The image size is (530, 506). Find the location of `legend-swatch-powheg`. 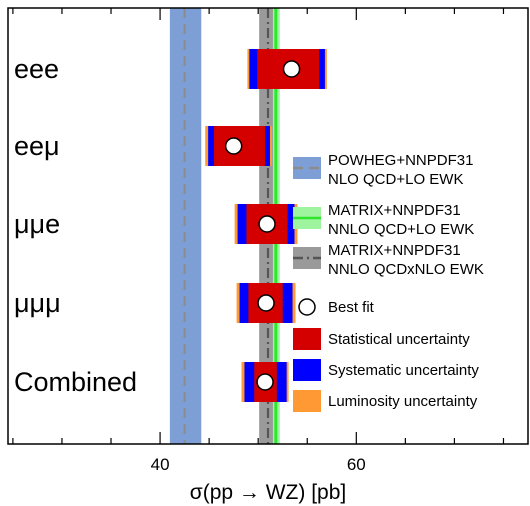

legend-swatch-powheg is located at coordinates (307, 168).